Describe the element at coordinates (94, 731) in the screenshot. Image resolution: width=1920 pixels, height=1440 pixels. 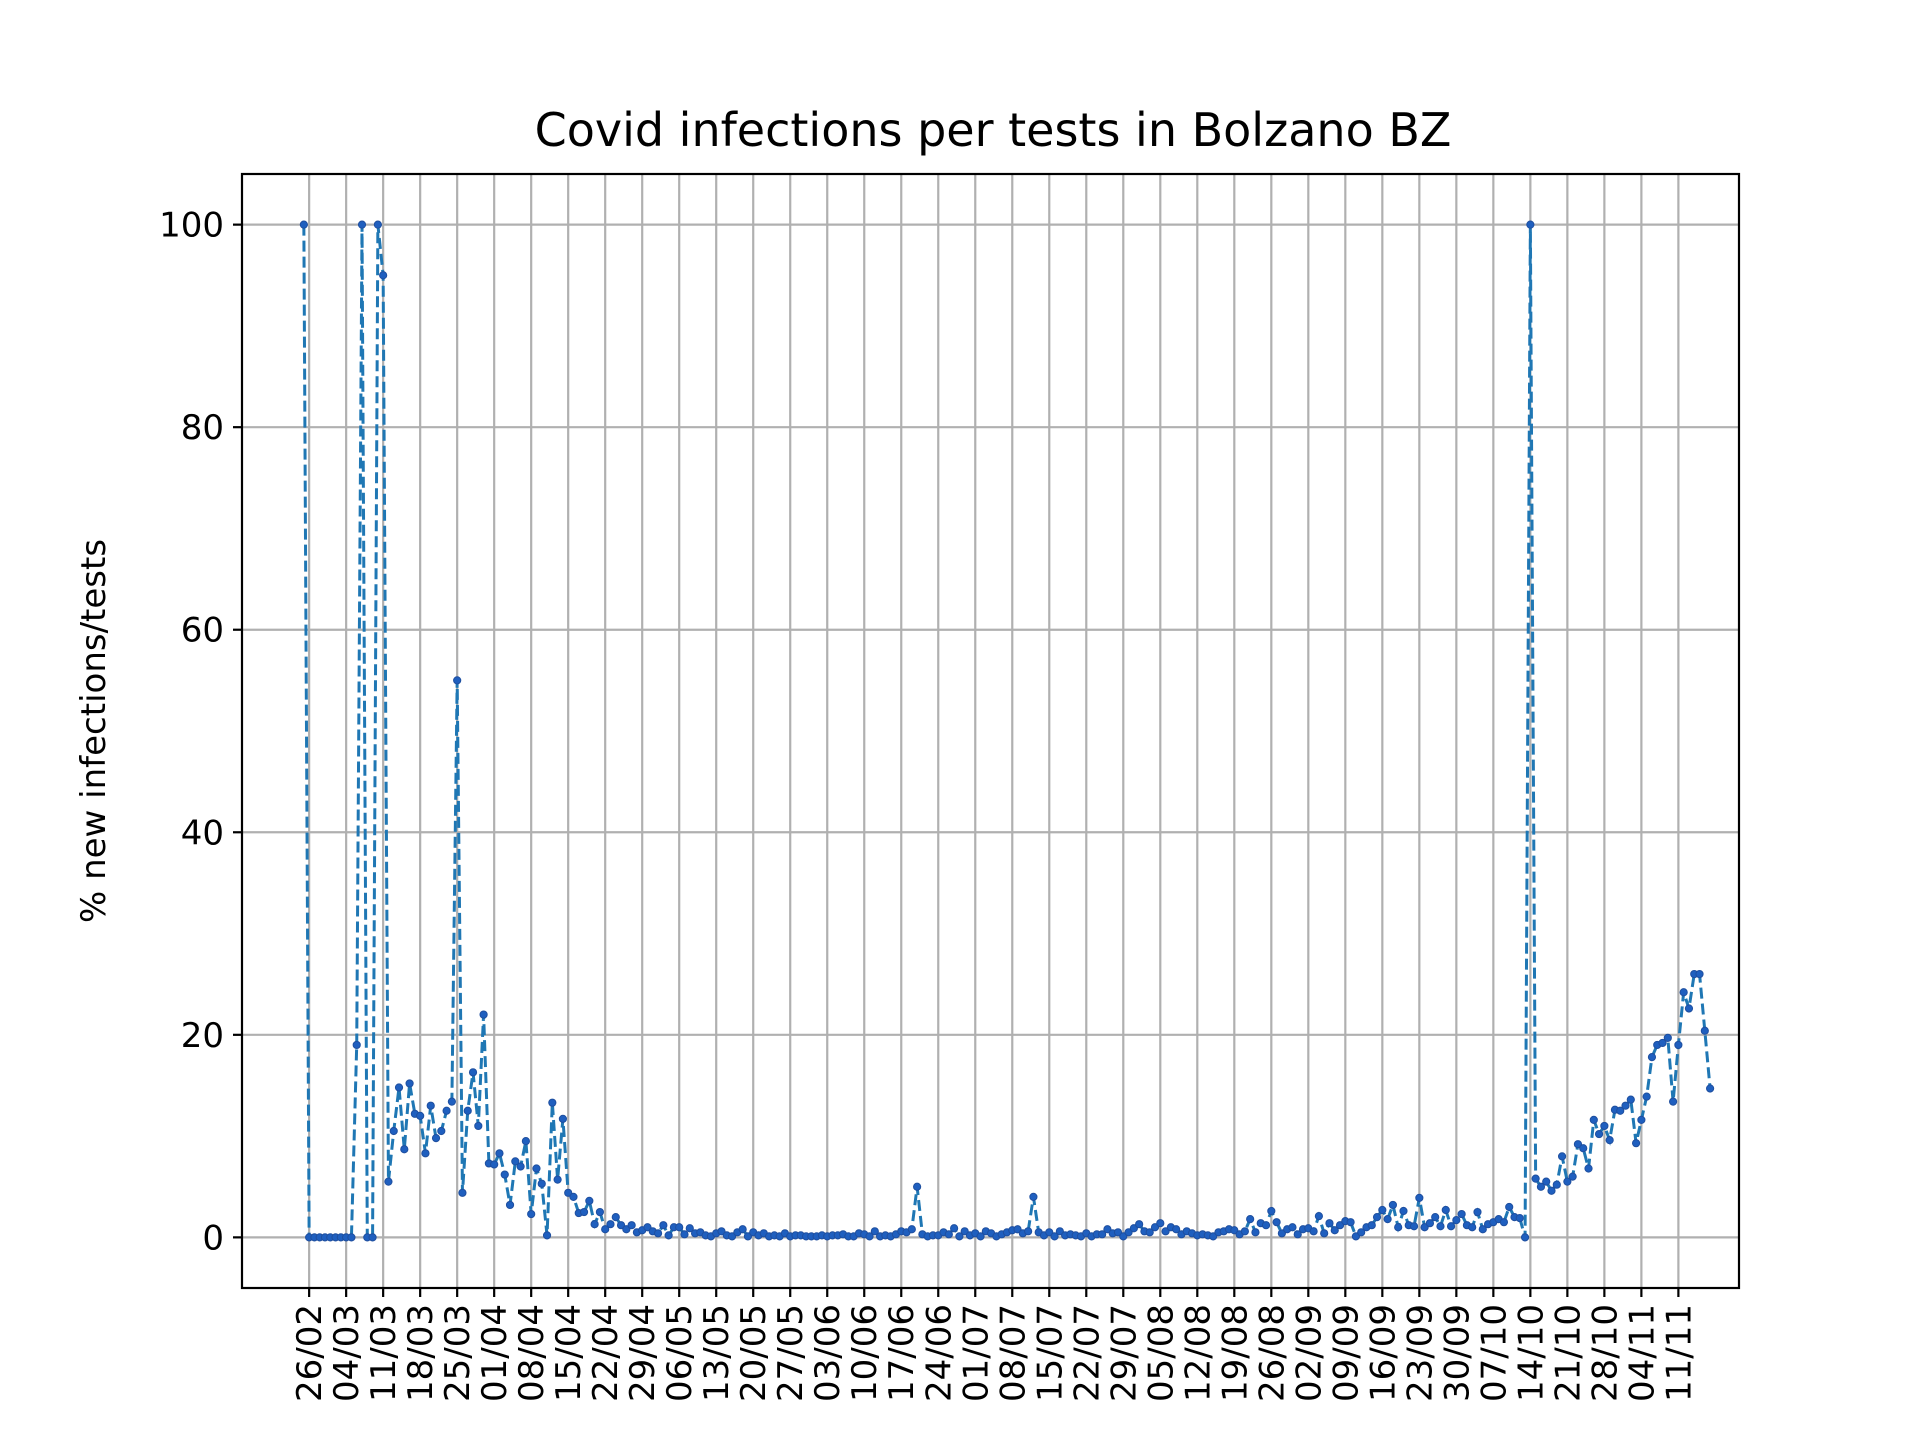
I see `y-axis-label: % new infections/tests` at that location.